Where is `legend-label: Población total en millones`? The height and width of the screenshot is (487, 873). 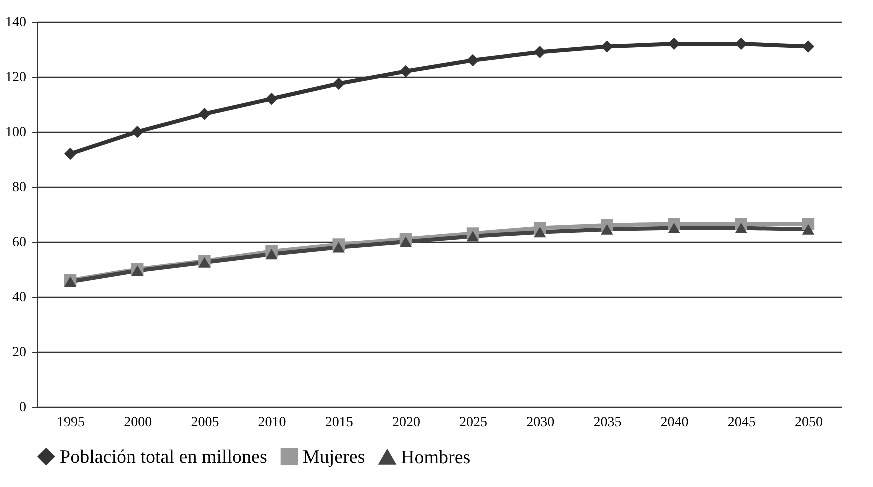 legend-label: Población total en millones is located at coordinates (164, 457).